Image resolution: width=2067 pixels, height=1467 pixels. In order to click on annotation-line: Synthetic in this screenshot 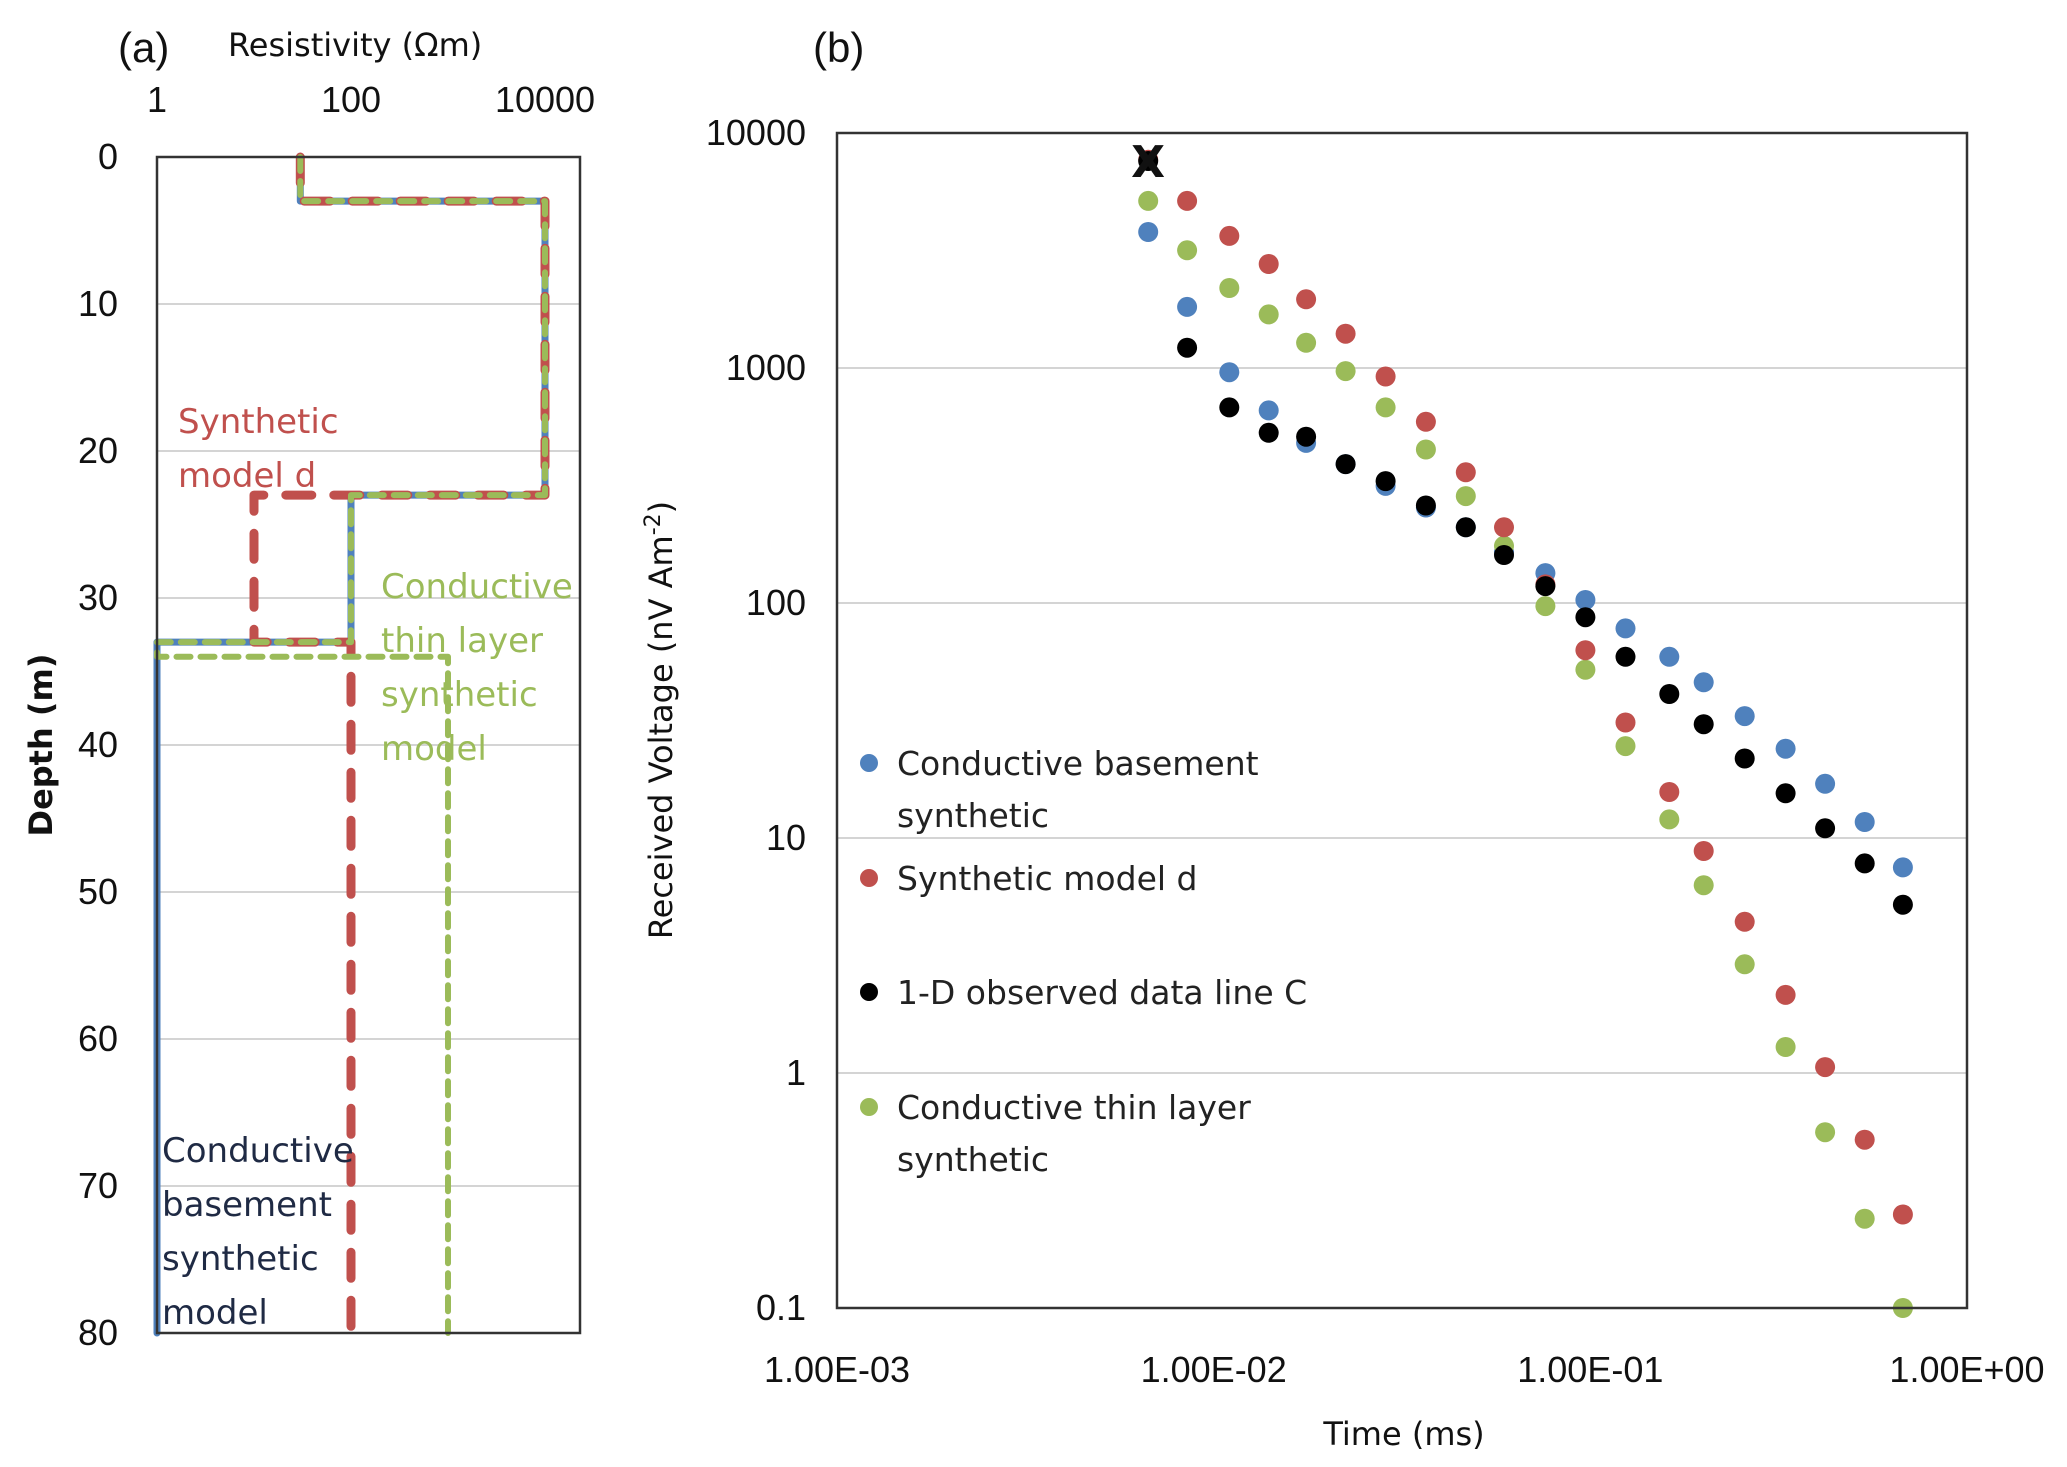, I will do `click(258, 422)`.